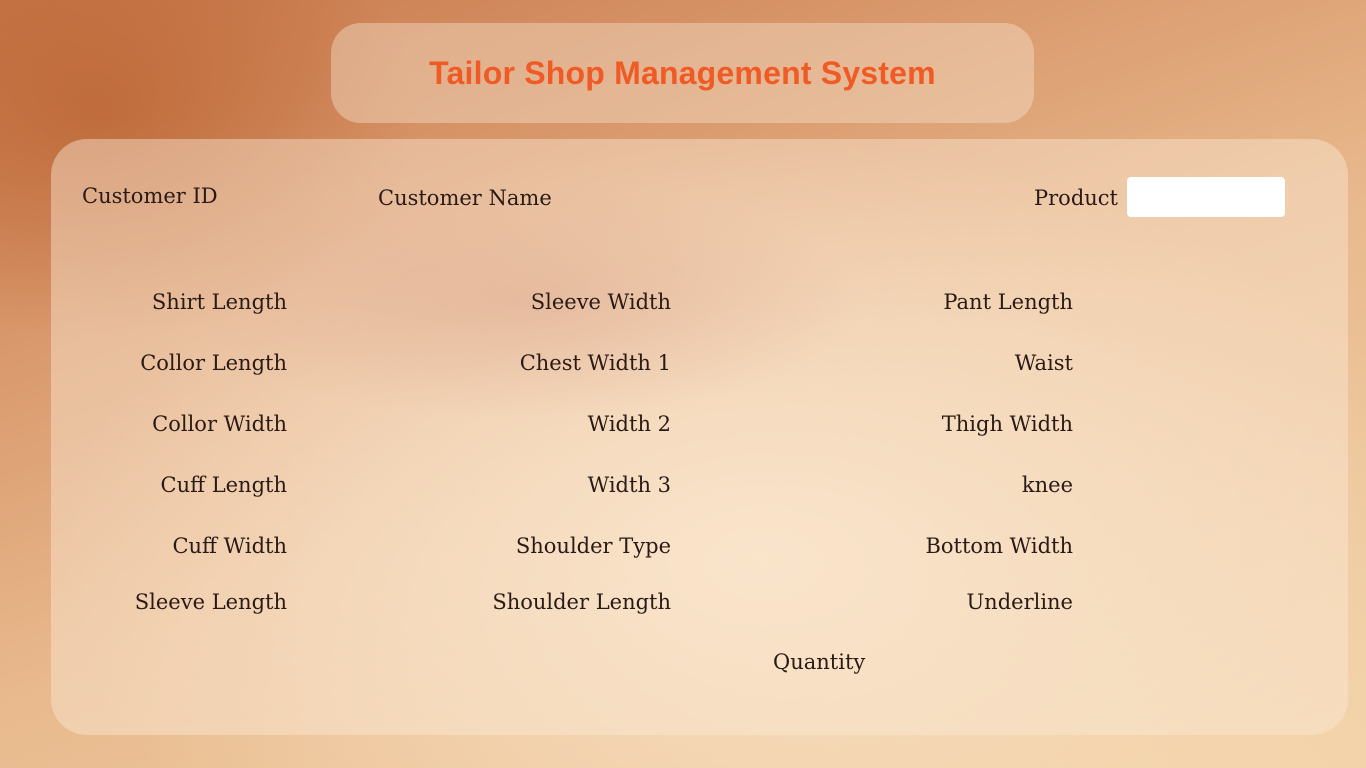  Describe the element at coordinates (1019, 602) in the screenshot. I see `underline-label: Underline` at that location.